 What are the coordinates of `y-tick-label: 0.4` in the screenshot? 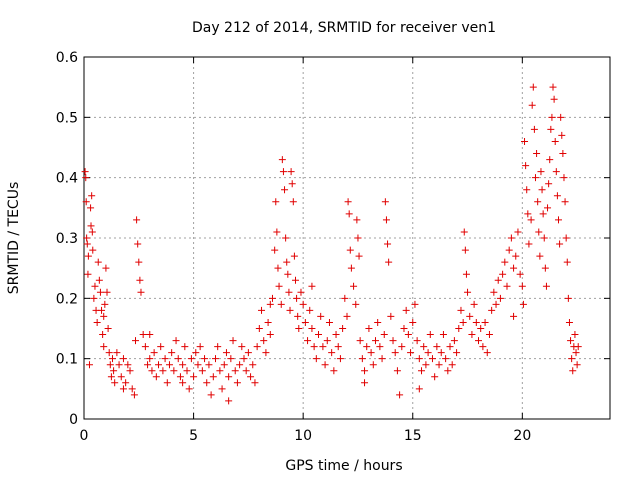 It's located at (67, 179).